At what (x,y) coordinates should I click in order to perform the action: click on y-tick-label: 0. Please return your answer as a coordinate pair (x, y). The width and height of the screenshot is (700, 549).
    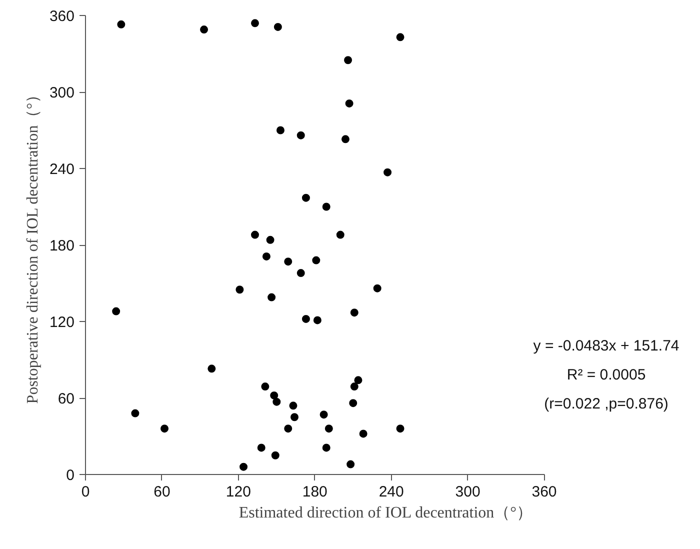
    Looking at the image, I should click on (70, 475).